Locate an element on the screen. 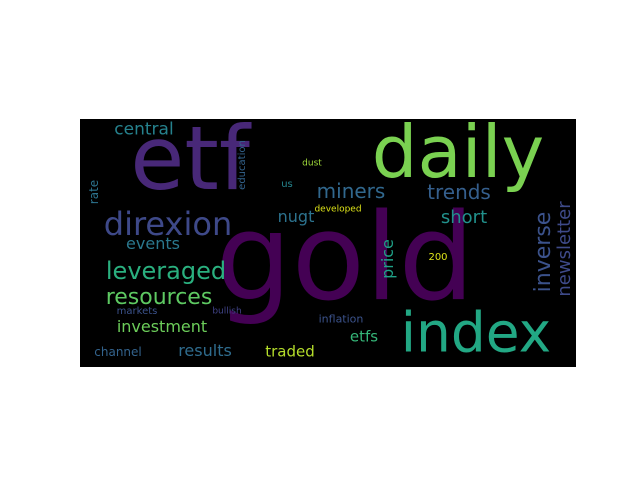 This screenshot has width=640, height=480. word-markets: markets is located at coordinates (137, 311).